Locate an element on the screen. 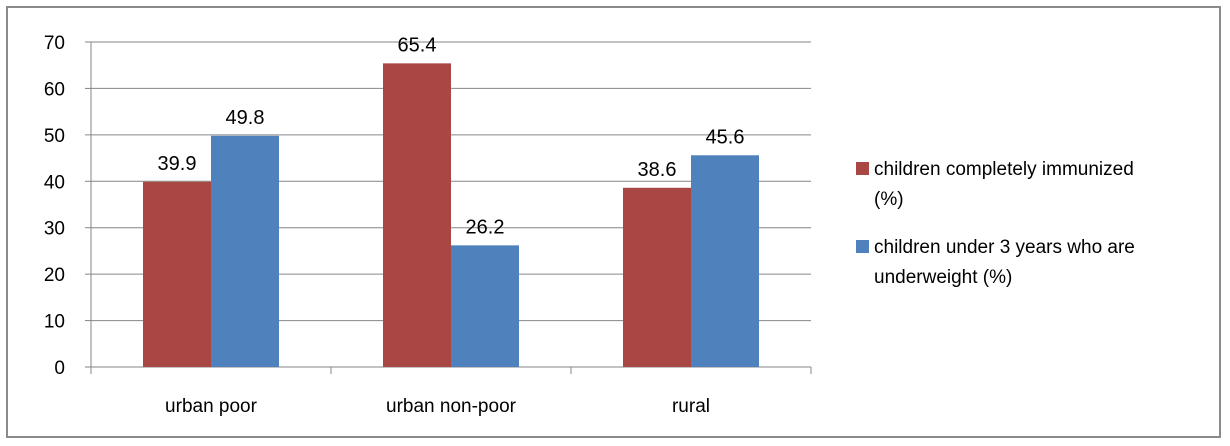  data-label: 38.6 is located at coordinates (657, 170).